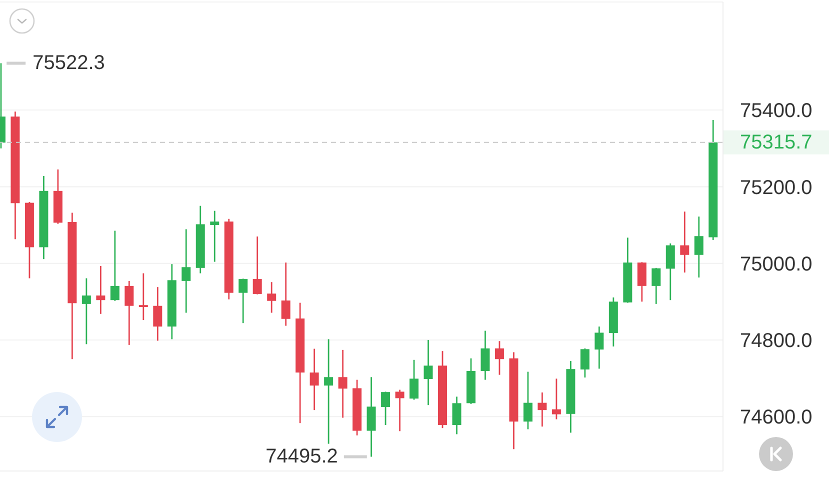  I want to click on annotation: 75522.3, so click(68, 63).